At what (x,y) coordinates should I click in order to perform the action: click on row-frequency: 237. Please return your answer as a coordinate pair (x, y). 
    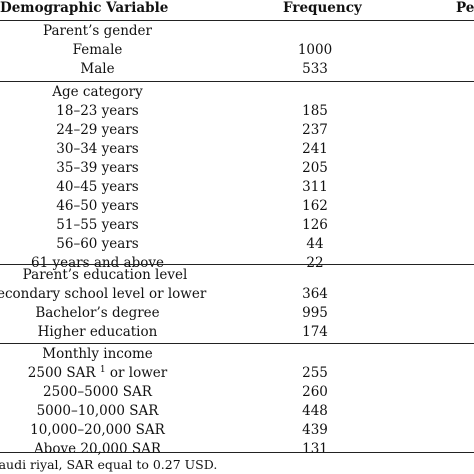
    Looking at the image, I should click on (315, 130).